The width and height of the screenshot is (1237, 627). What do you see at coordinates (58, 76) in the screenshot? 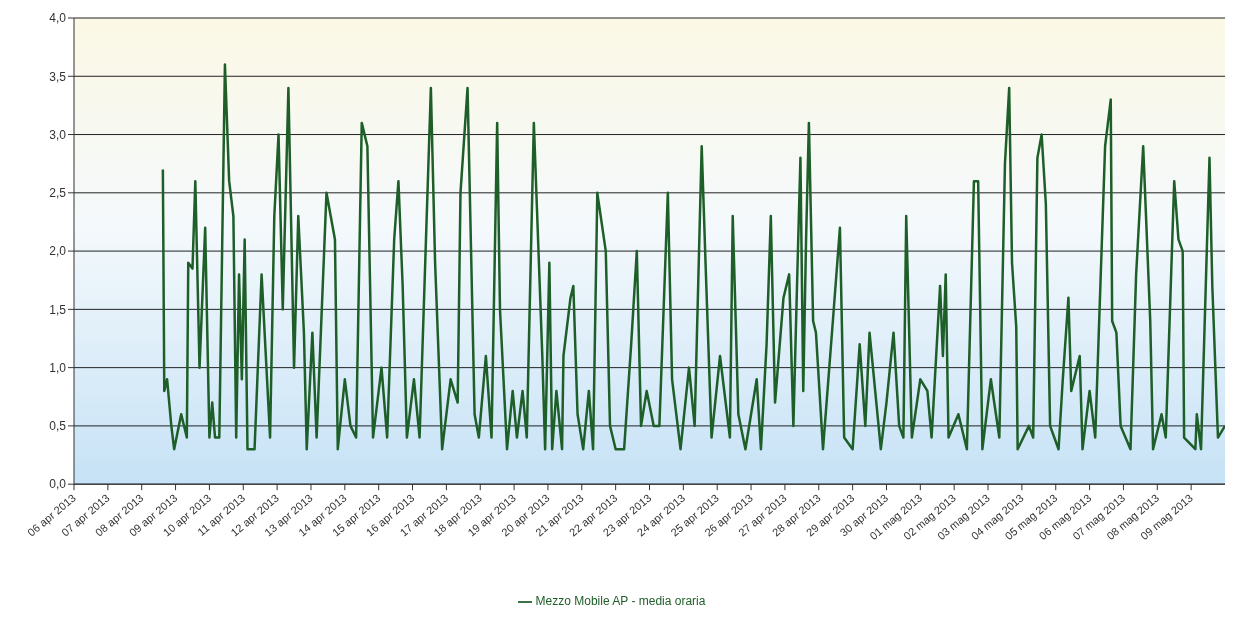
I see `y-tick-label: 3,5` at bounding box center [58, 76].